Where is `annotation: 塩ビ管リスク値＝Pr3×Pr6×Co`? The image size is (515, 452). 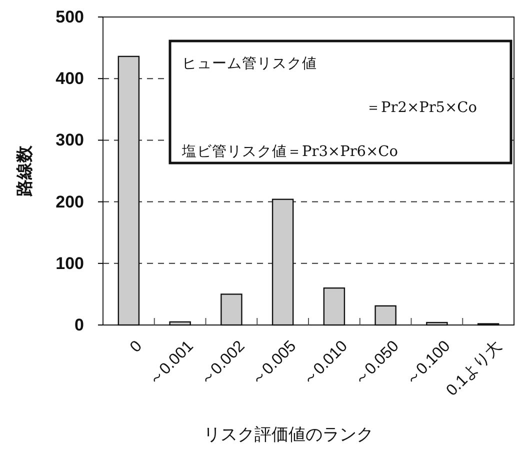 annotation: 塩ビ管リスク値＝Pr3×Pr6×Co is located at coordinates (289, 151).